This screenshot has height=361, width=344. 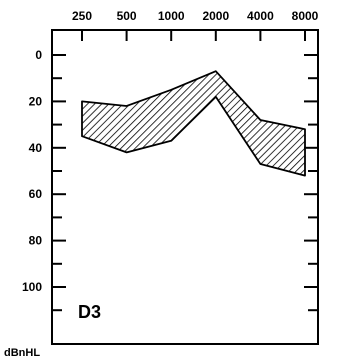 I want to click on x-tick-label: 4000, so click(x=260, y=16).